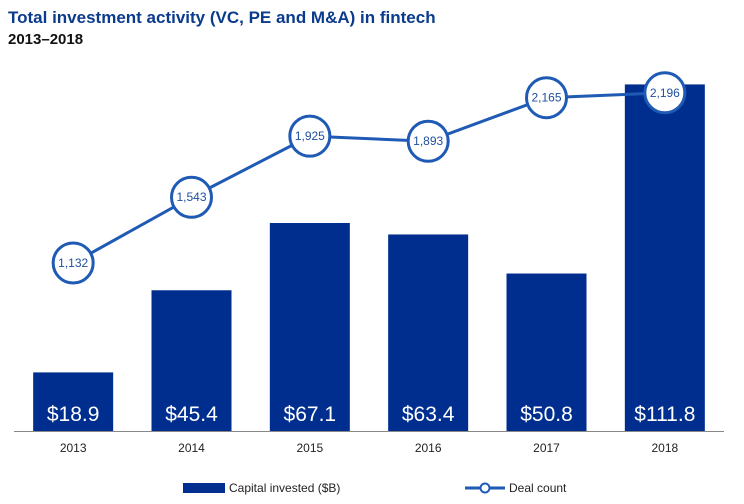 The height and width of the screenshot is (504, 744). I want to click on bar-label-2016: $63.4, so click(428, 414).